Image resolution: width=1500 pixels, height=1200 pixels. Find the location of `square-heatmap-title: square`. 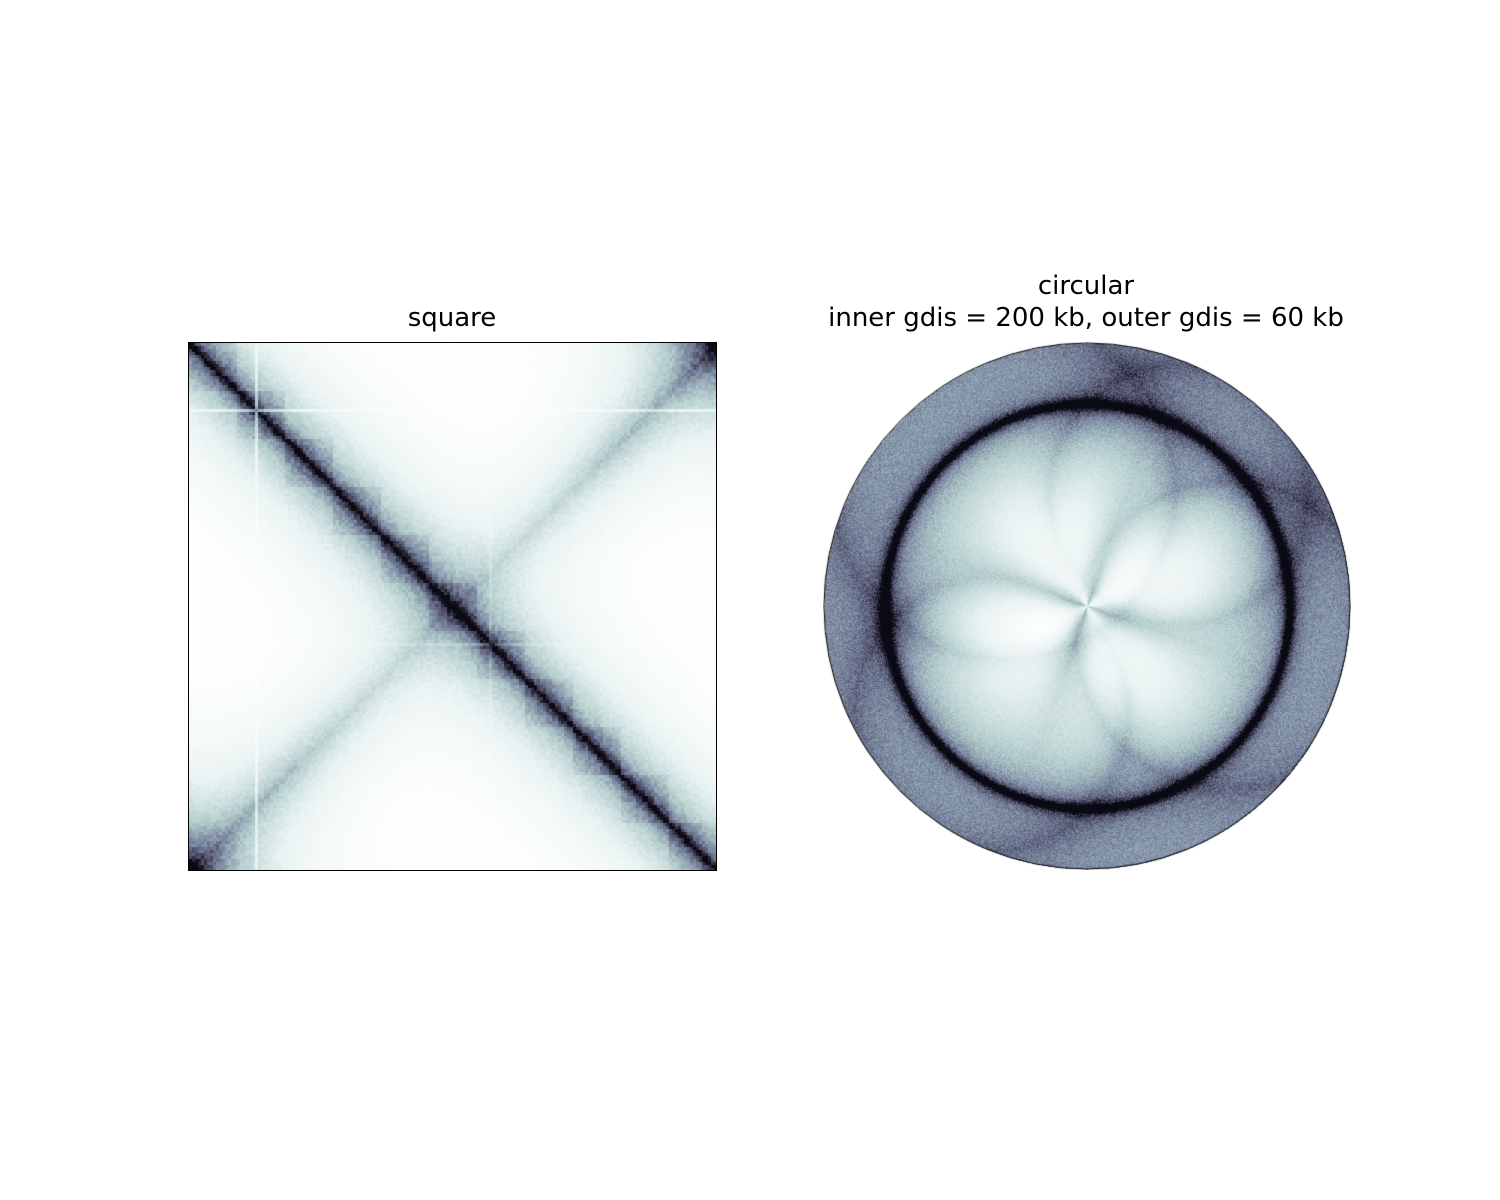

square-heatmap-title: square is located at coordinates (452, 318).